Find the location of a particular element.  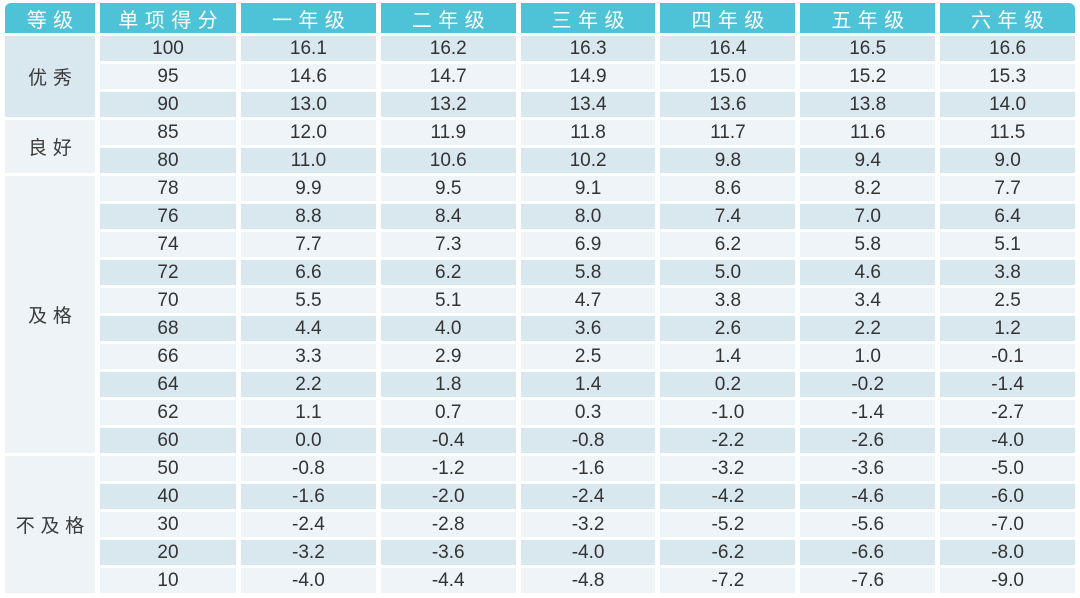

value-cell: 3.6 is located at coordinates (588, 328).